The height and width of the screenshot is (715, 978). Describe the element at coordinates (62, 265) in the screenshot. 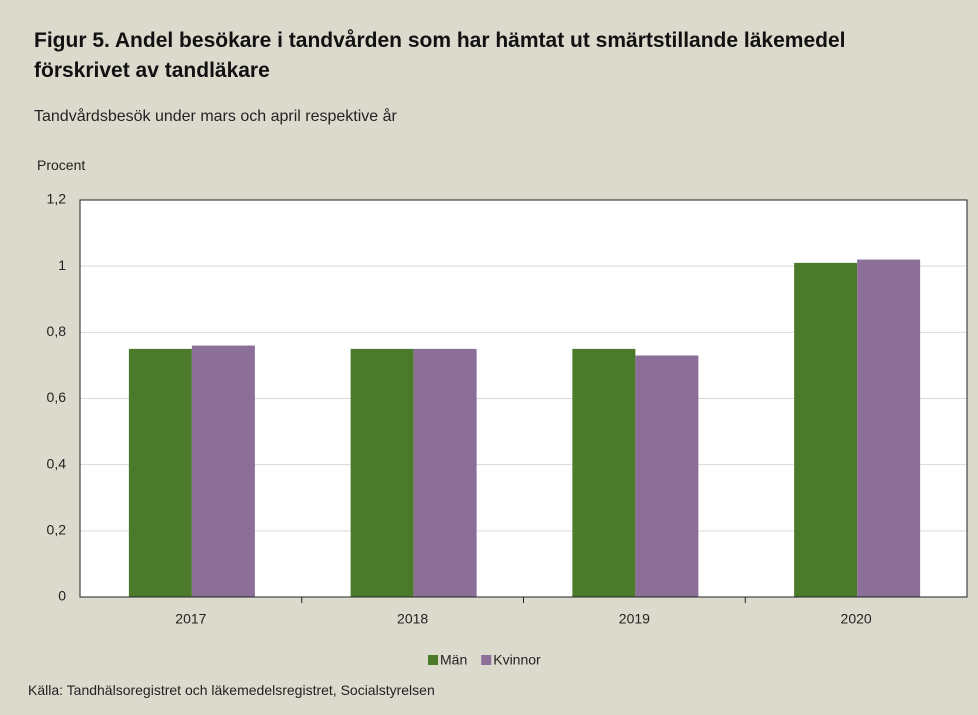

I see `y-tick-label: 1` at that location.